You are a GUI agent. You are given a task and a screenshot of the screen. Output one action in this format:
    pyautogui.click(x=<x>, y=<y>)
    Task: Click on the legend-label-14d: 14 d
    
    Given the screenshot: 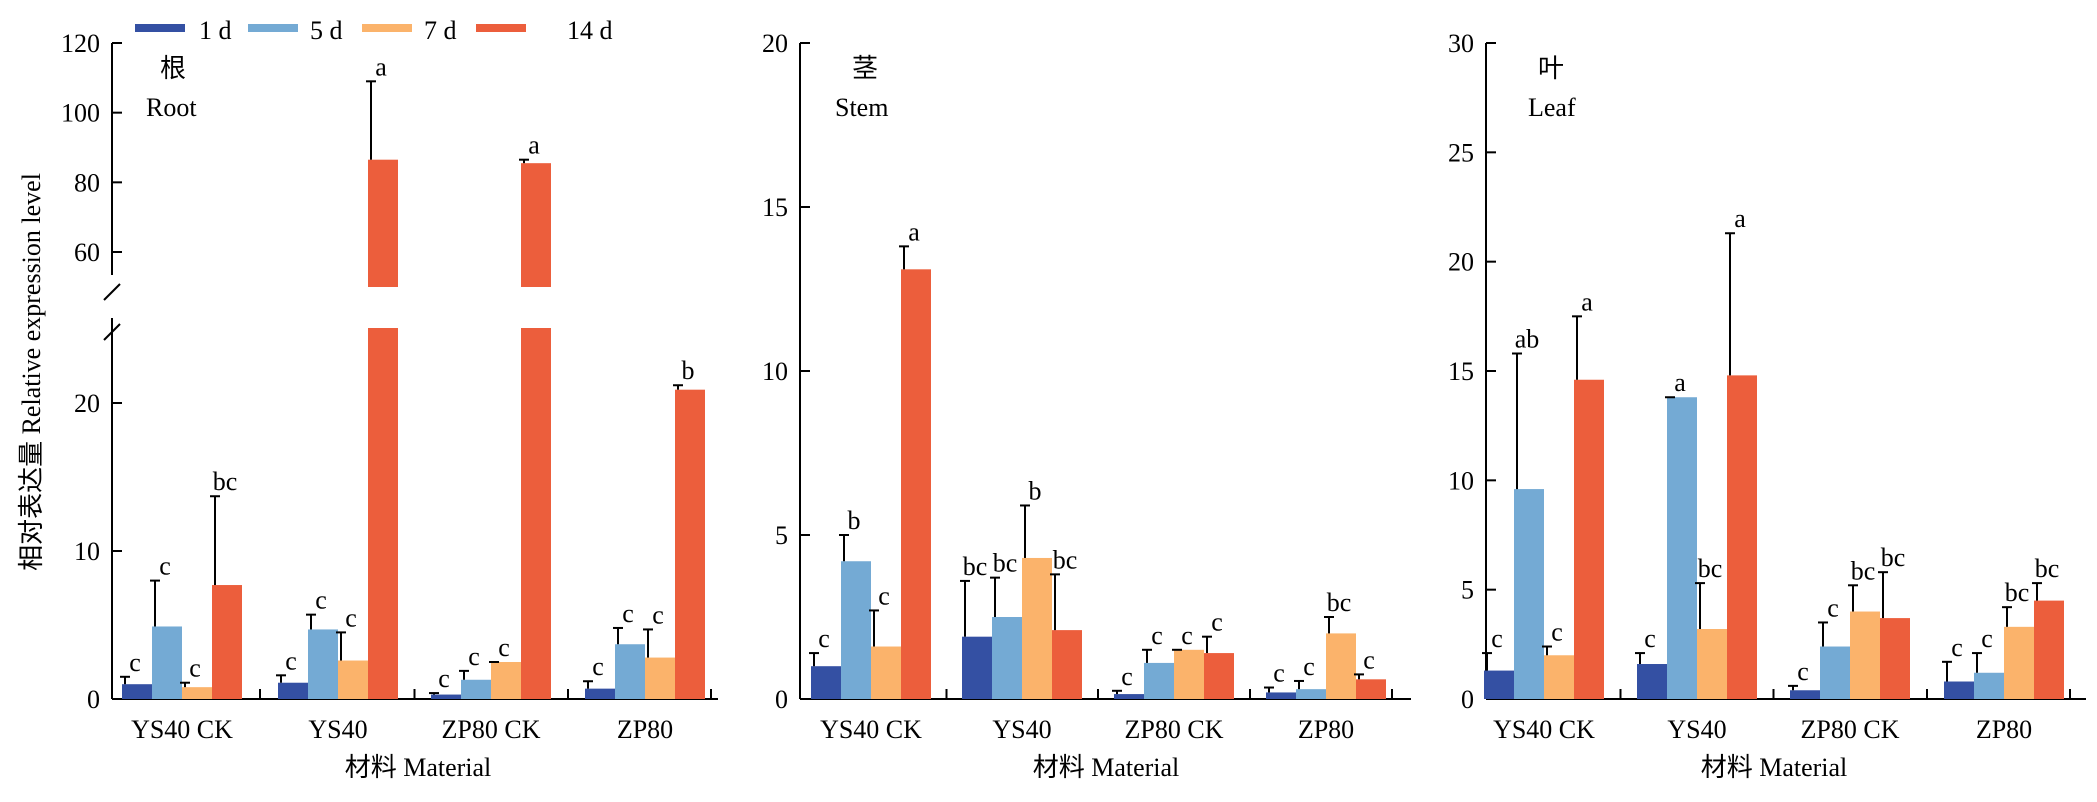 What is the action you would take?
    pyautogui.click(x=590, y=30)
    